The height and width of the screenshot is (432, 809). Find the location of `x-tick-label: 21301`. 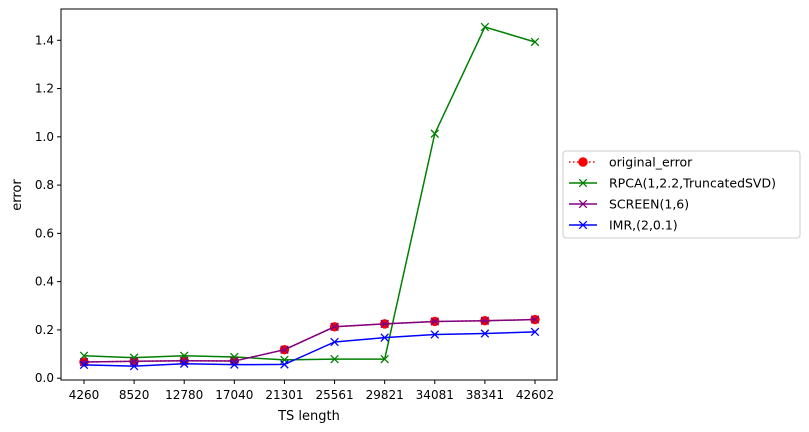

x-tick-label: 21301 is located at coordinates (284, 395).